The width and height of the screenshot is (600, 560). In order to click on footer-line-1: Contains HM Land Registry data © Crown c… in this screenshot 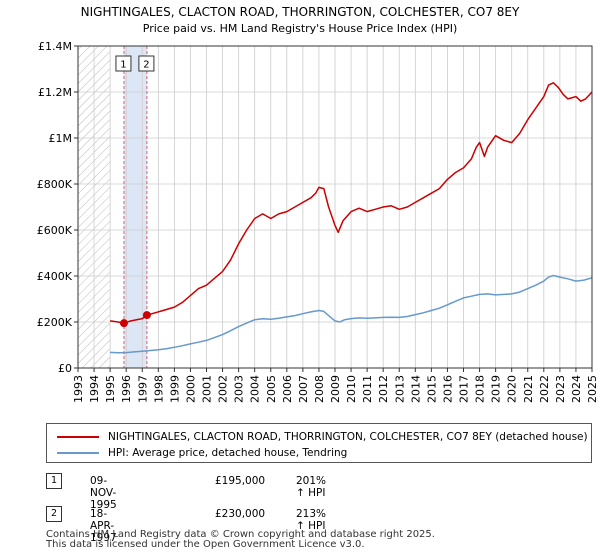, I will do `click(240, 534)`.